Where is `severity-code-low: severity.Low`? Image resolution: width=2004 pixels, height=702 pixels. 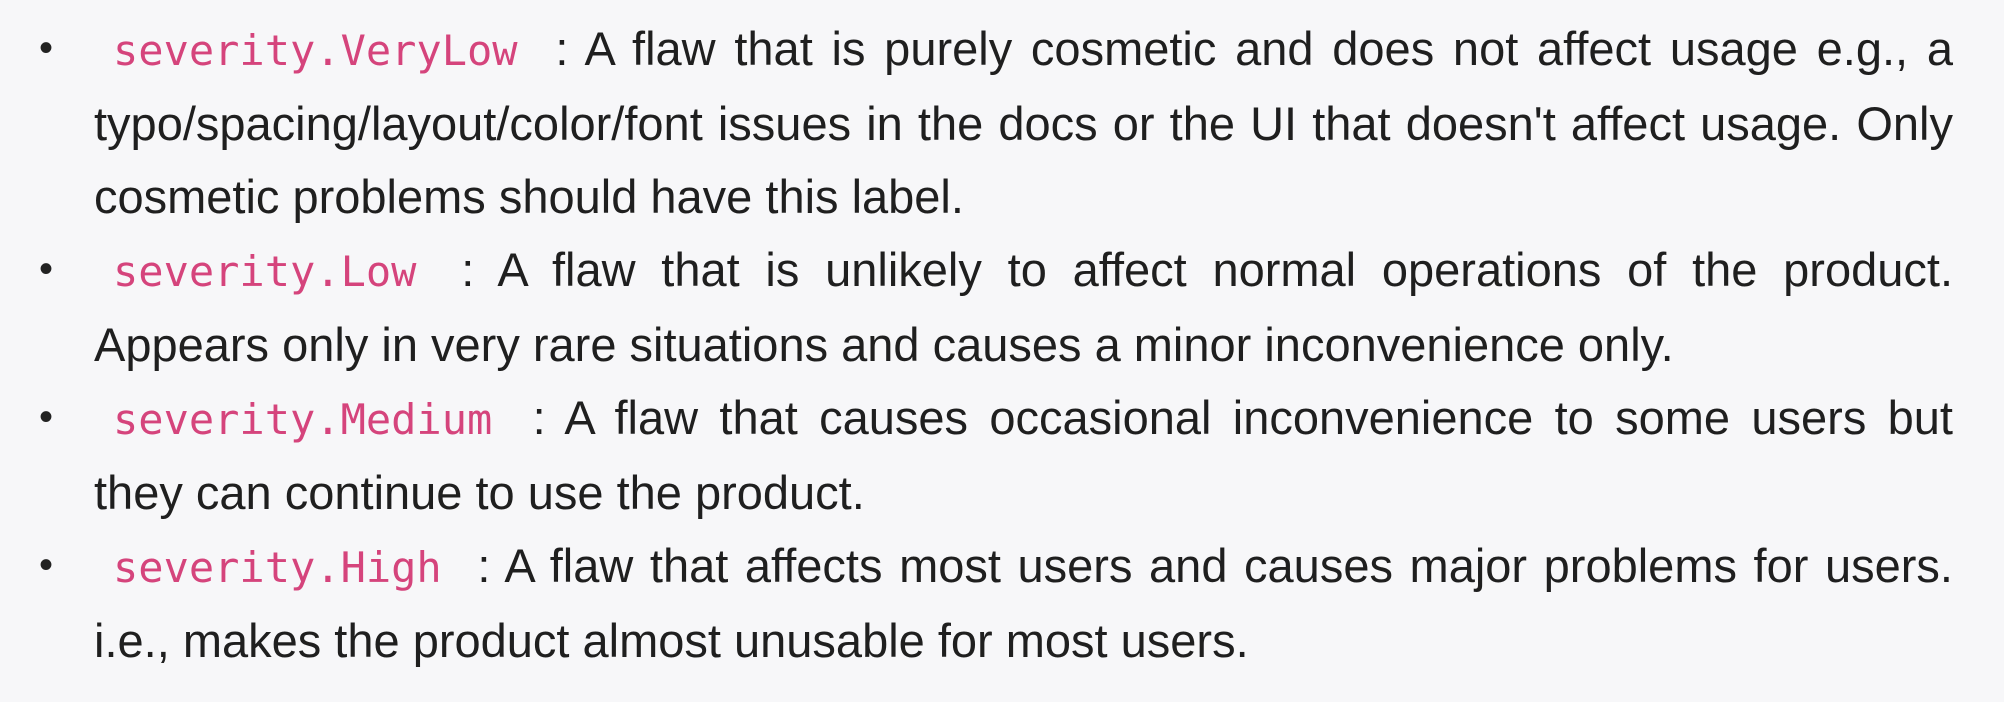
severity-code-low: severity.Low is located at coordinates (265, 271).